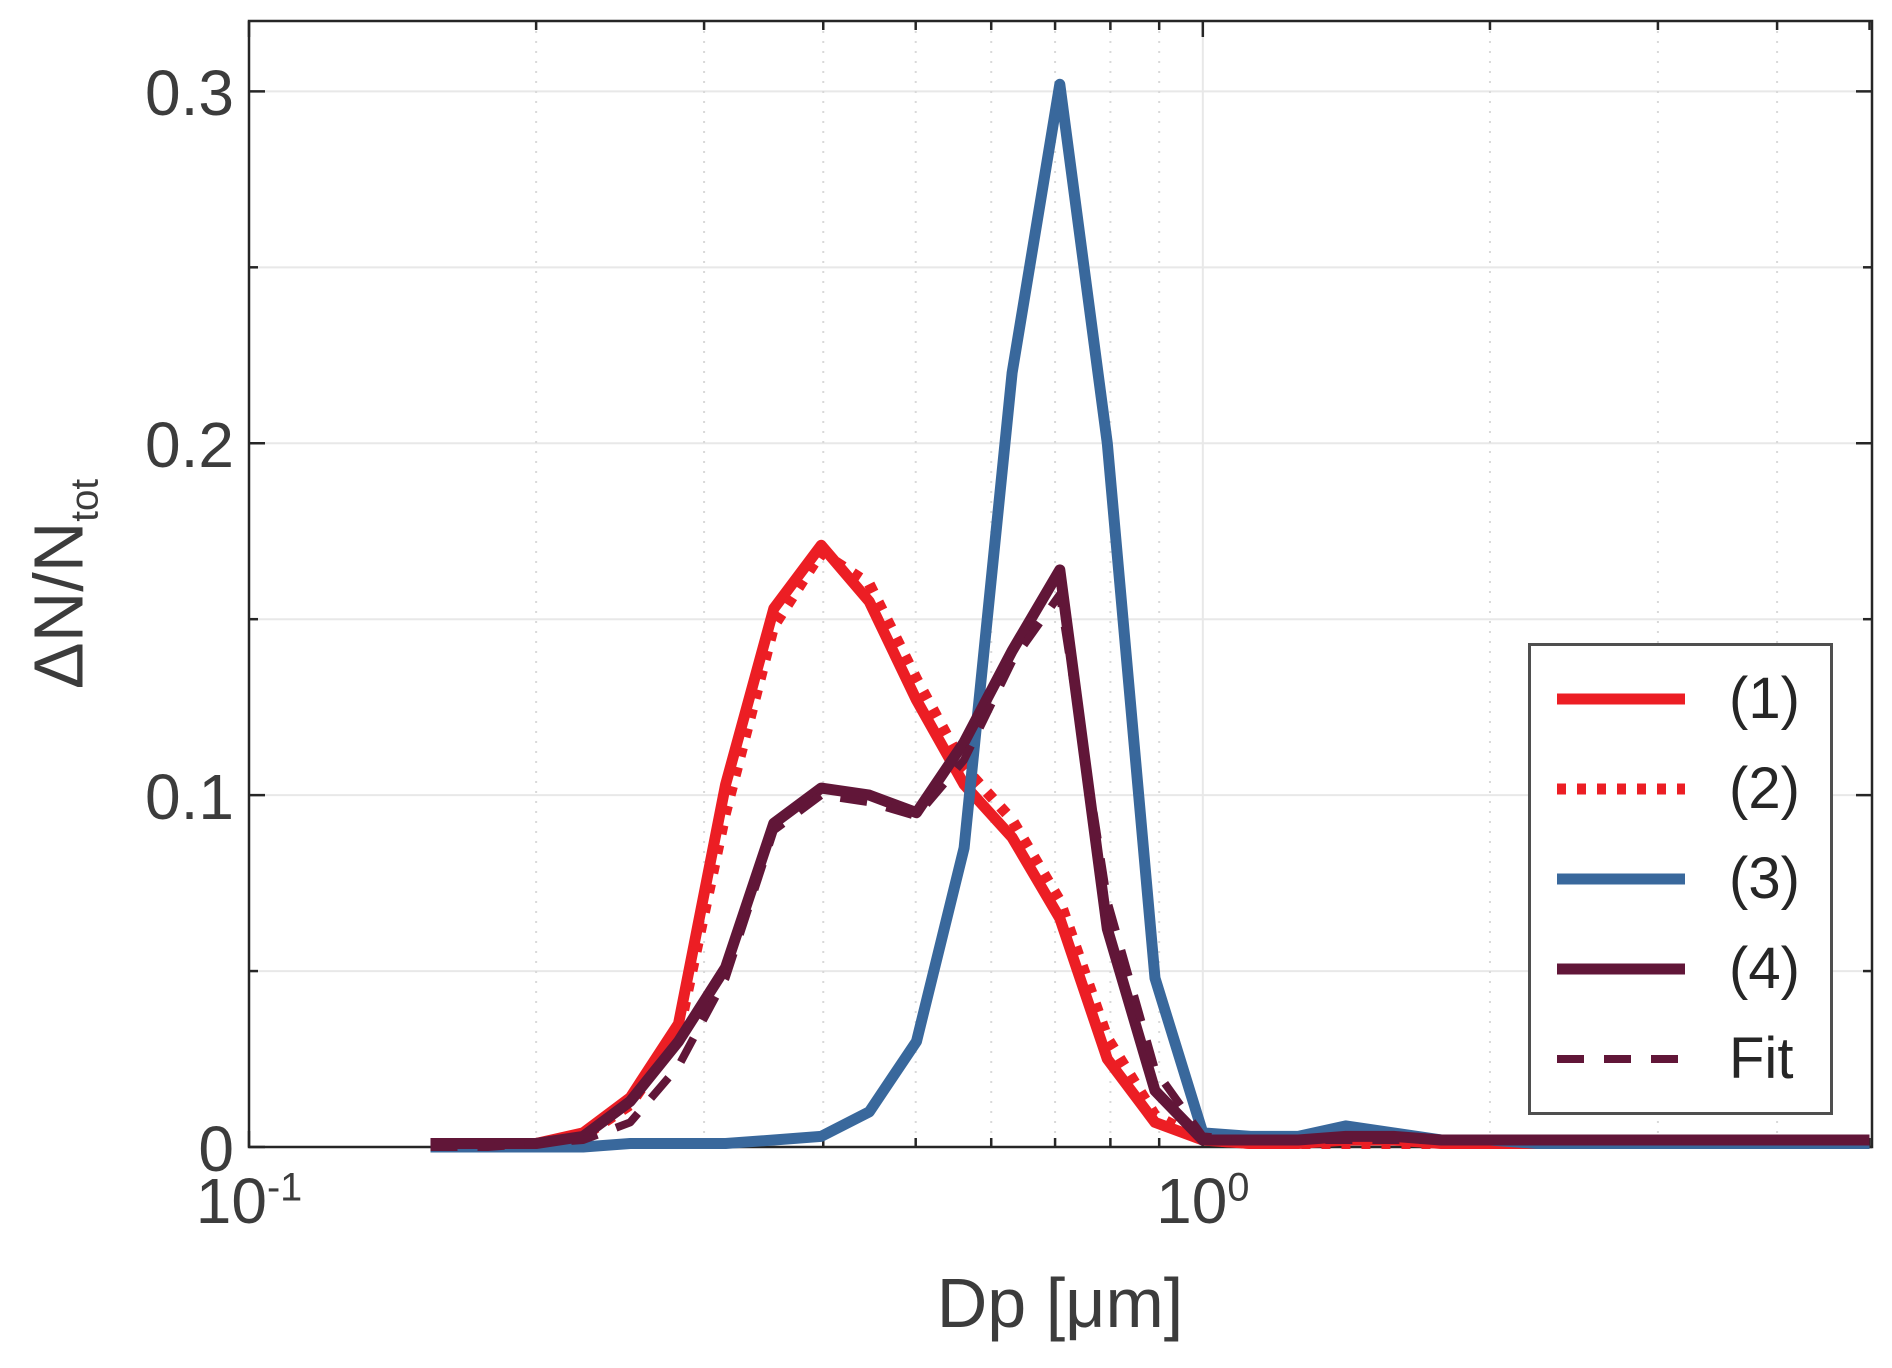  I want to click on x-tick-exponent: 0, so click(1238, 1187).